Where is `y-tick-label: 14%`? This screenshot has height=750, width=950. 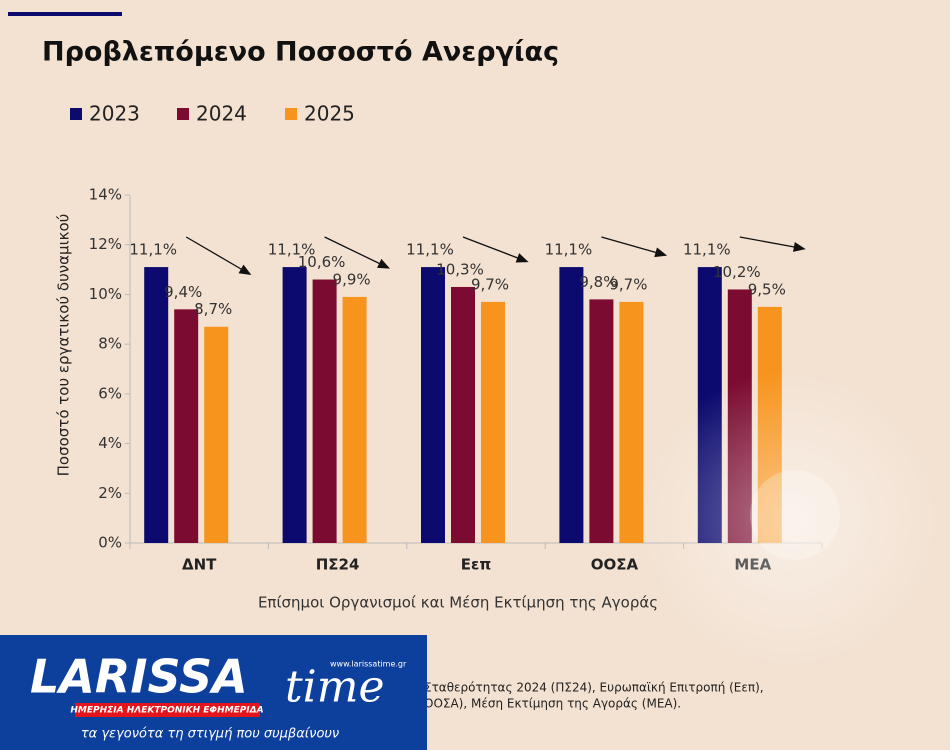
y-tick-label: 14% is located at coordinates (105, 195).